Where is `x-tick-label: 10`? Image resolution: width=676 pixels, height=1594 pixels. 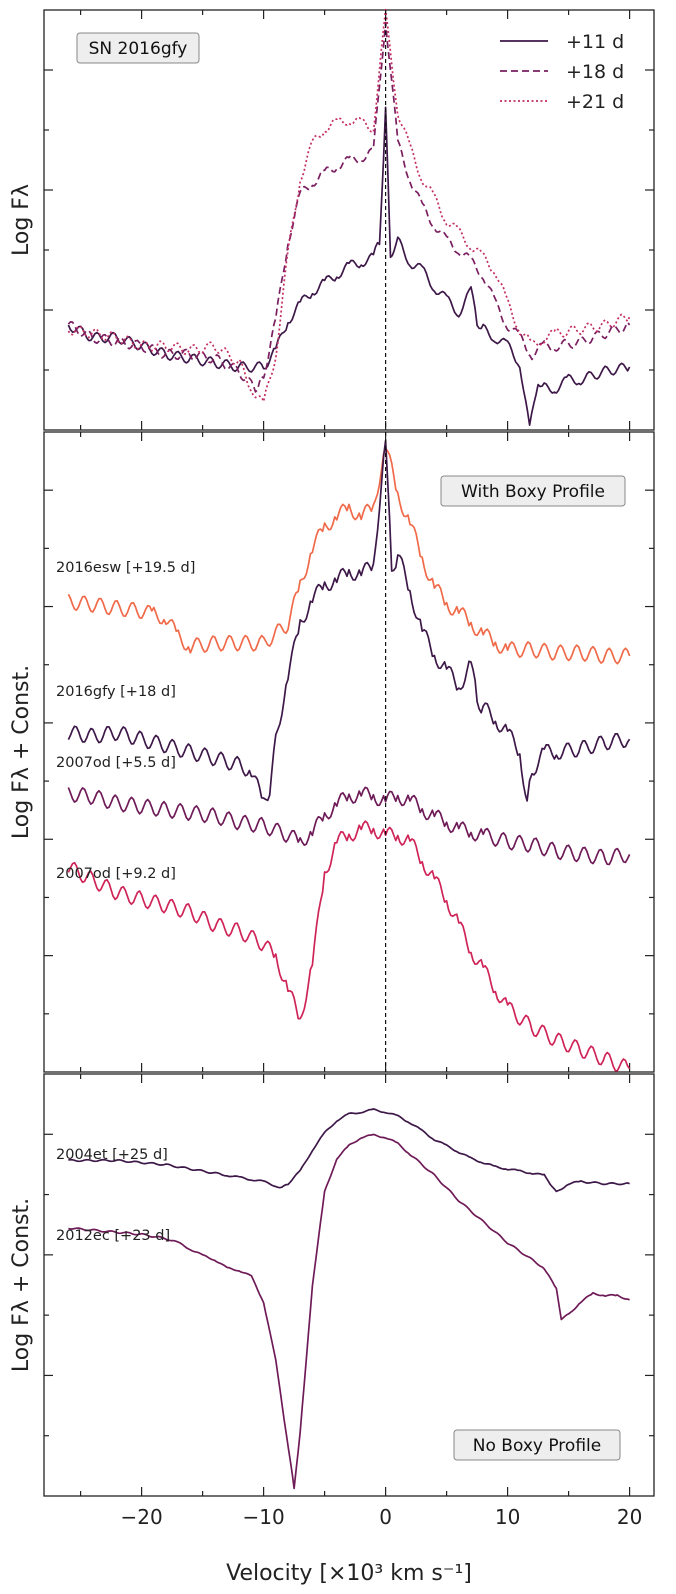 x-tick-label: 10 is located at coordinates (507, 1517).